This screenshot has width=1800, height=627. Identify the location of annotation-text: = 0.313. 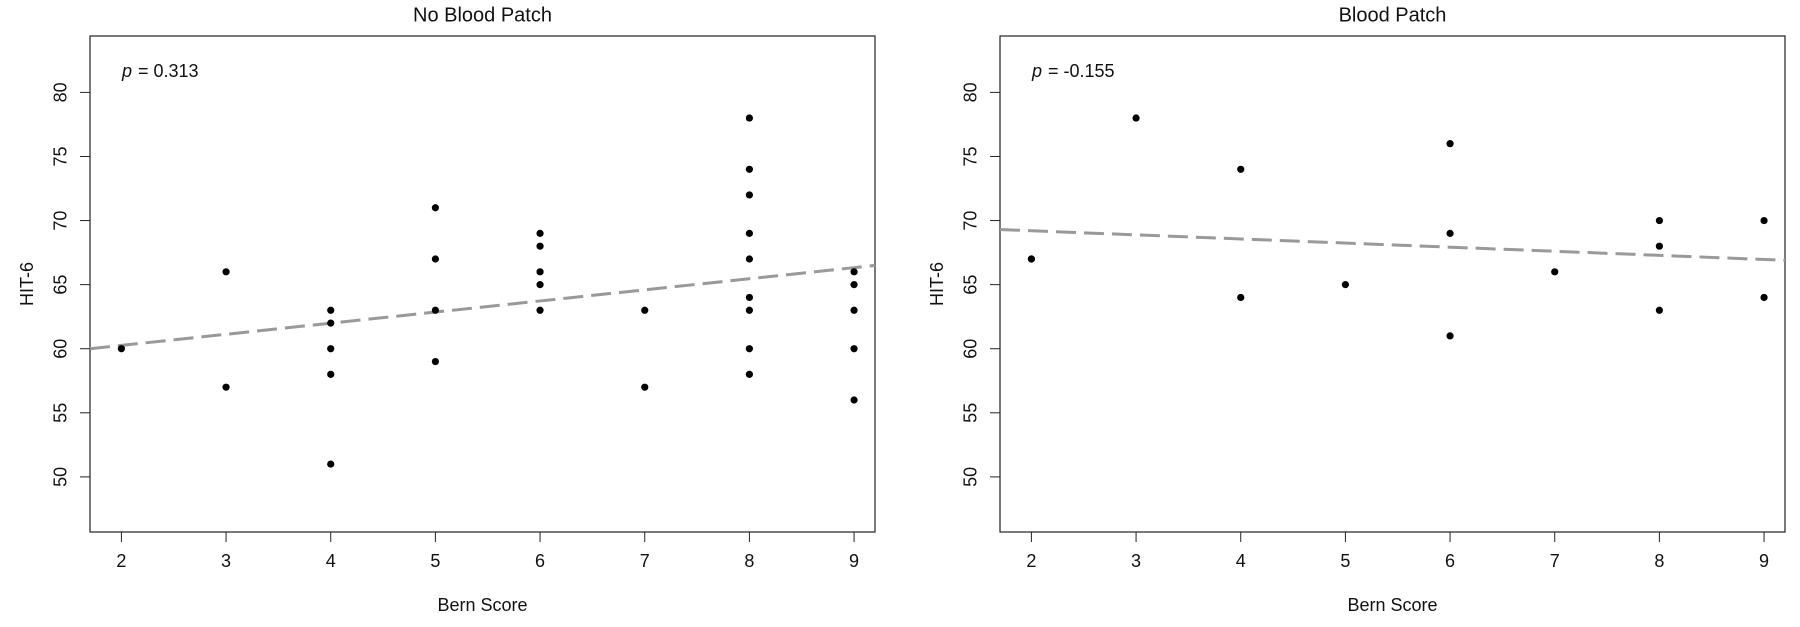
(168, 71).